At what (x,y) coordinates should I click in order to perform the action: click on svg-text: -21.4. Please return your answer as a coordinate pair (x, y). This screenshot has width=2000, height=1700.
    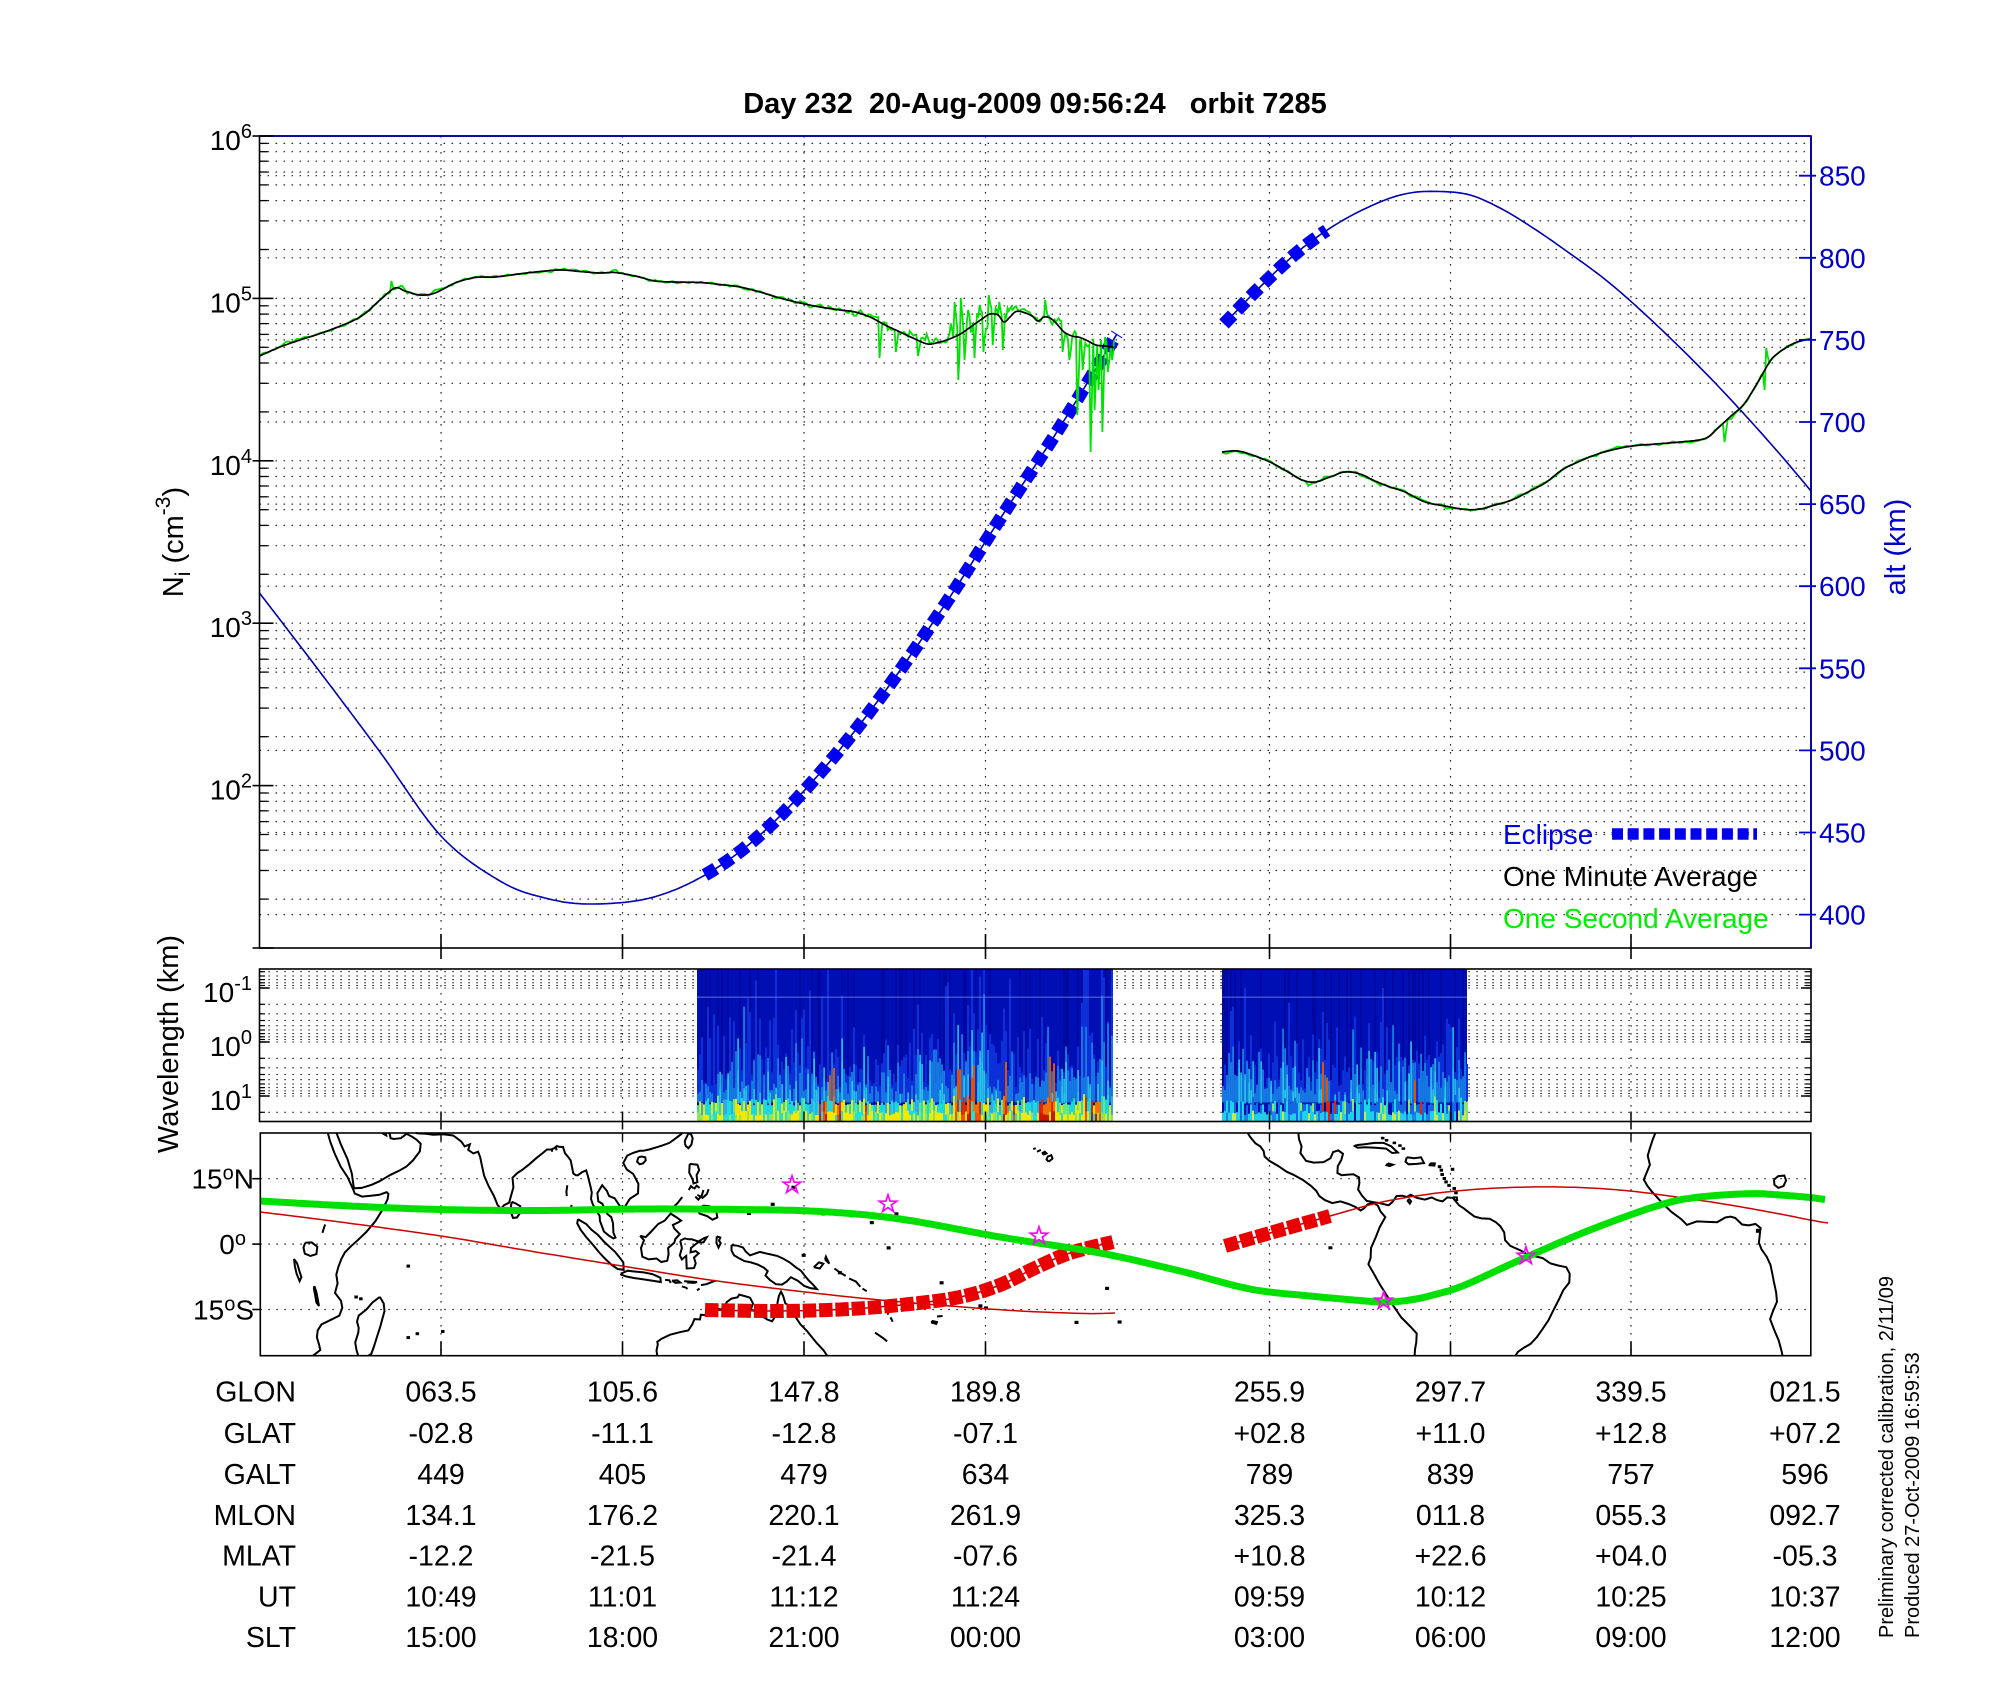
    Looking at the image, I should click on (804, 1557).